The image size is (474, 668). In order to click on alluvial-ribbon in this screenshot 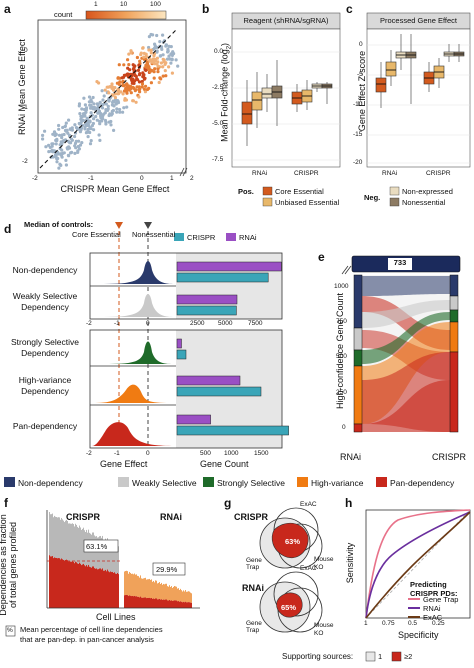, I will do `click(406, 338)`.